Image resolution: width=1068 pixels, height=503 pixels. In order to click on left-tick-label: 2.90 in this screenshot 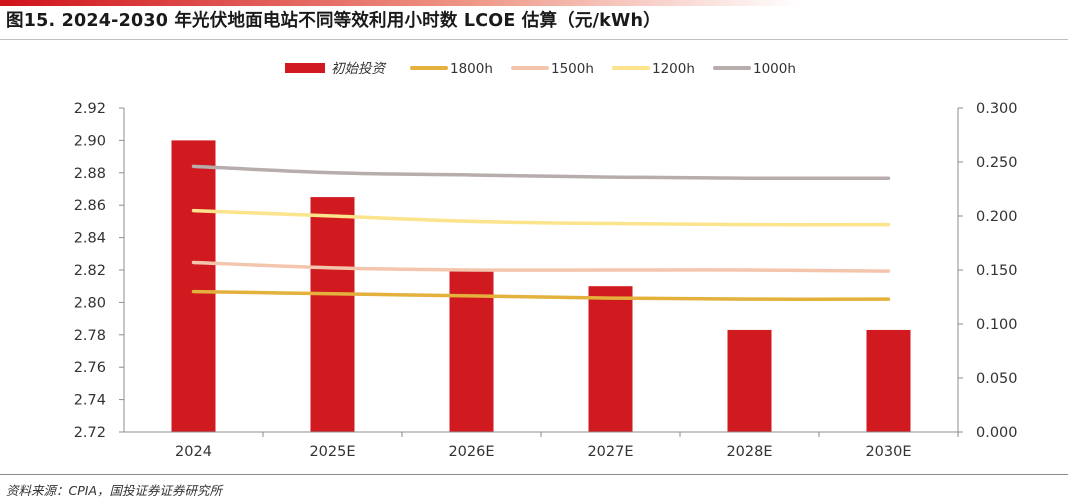, I will do `click(90, 141)`.